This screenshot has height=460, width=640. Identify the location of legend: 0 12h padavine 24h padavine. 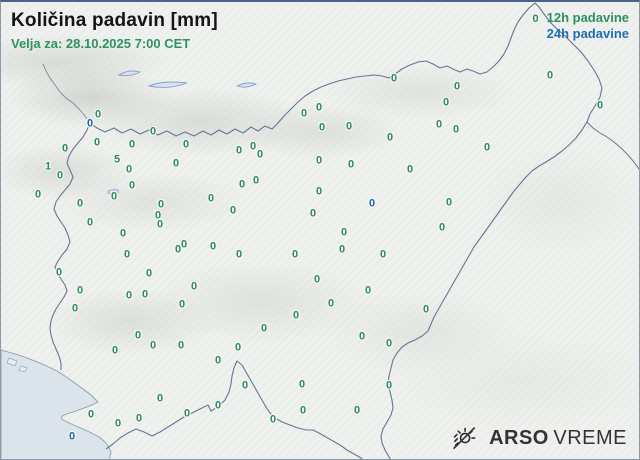
(581, 25).